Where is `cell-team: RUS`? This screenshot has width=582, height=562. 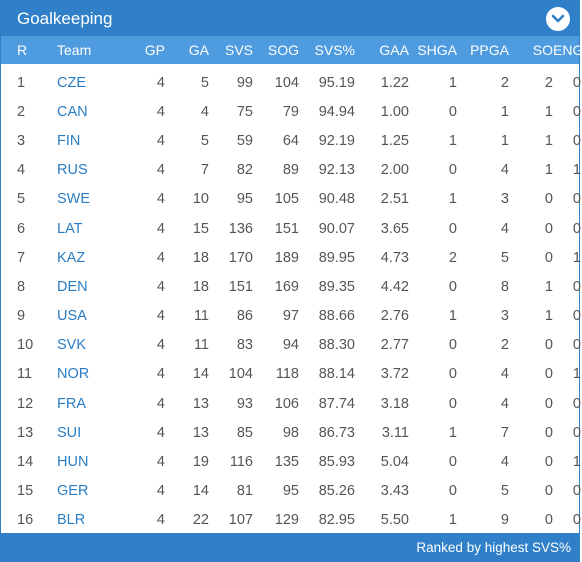
cell-team: RUS is located at coordinates (72, 170).